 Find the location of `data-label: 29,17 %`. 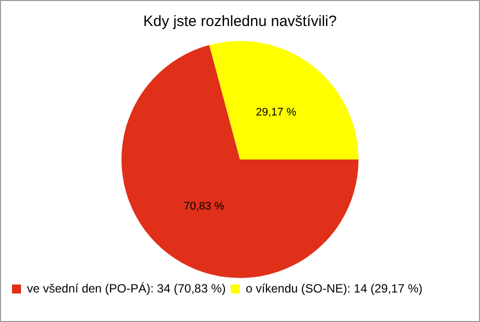

data-label: 29,17 % is located at coordinates (276, 112).